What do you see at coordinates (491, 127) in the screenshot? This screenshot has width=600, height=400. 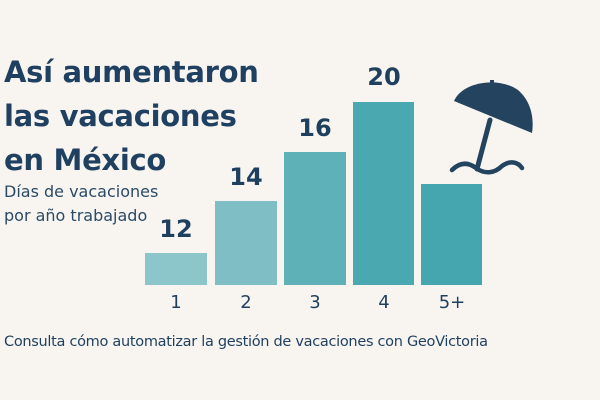 I see `beach-umbrella-icon` at bounding box center [491, 127].